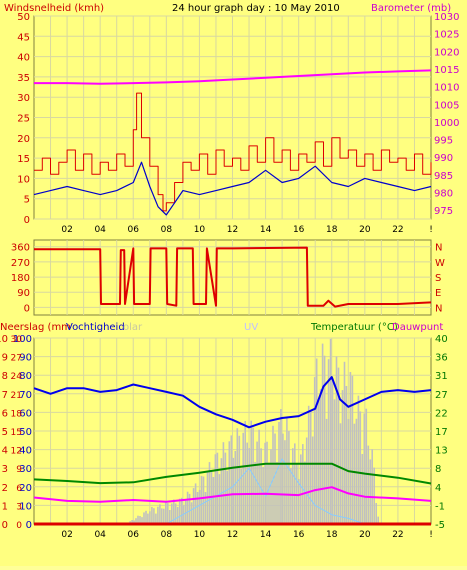 The width and height of the screenshot is (467, 570). What do you see at coordinates (100, 230) in the screenshot?
I see `top-panel-x-tick: 04` at bounding box center [100, 230].